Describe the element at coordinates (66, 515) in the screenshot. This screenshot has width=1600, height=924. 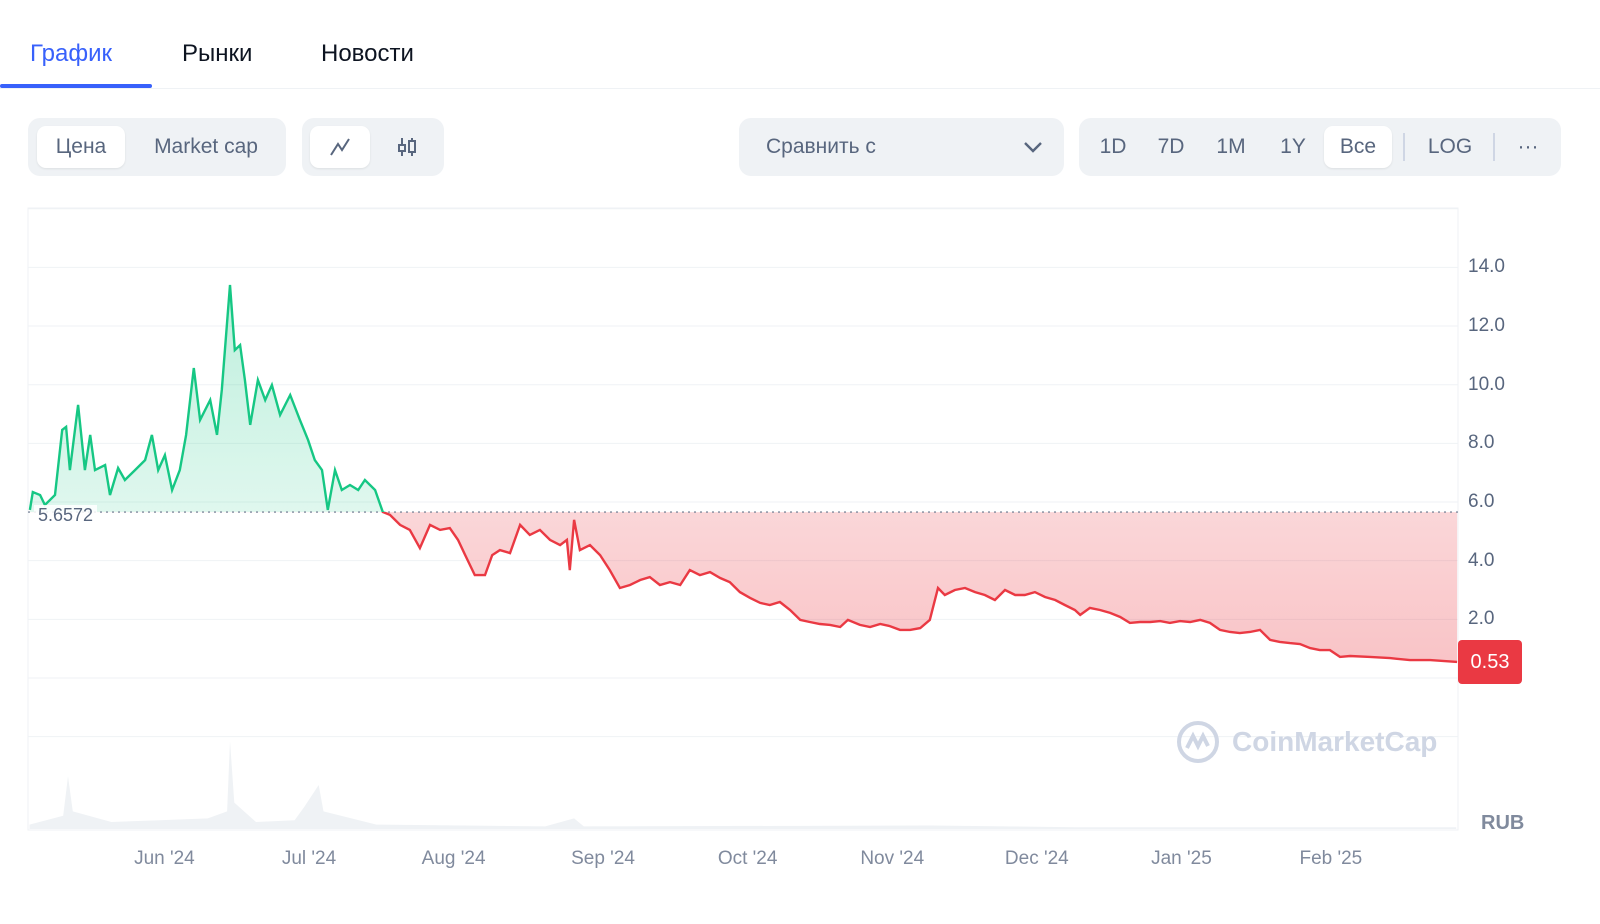
I see `baseline-label: 5.6572` at that location.